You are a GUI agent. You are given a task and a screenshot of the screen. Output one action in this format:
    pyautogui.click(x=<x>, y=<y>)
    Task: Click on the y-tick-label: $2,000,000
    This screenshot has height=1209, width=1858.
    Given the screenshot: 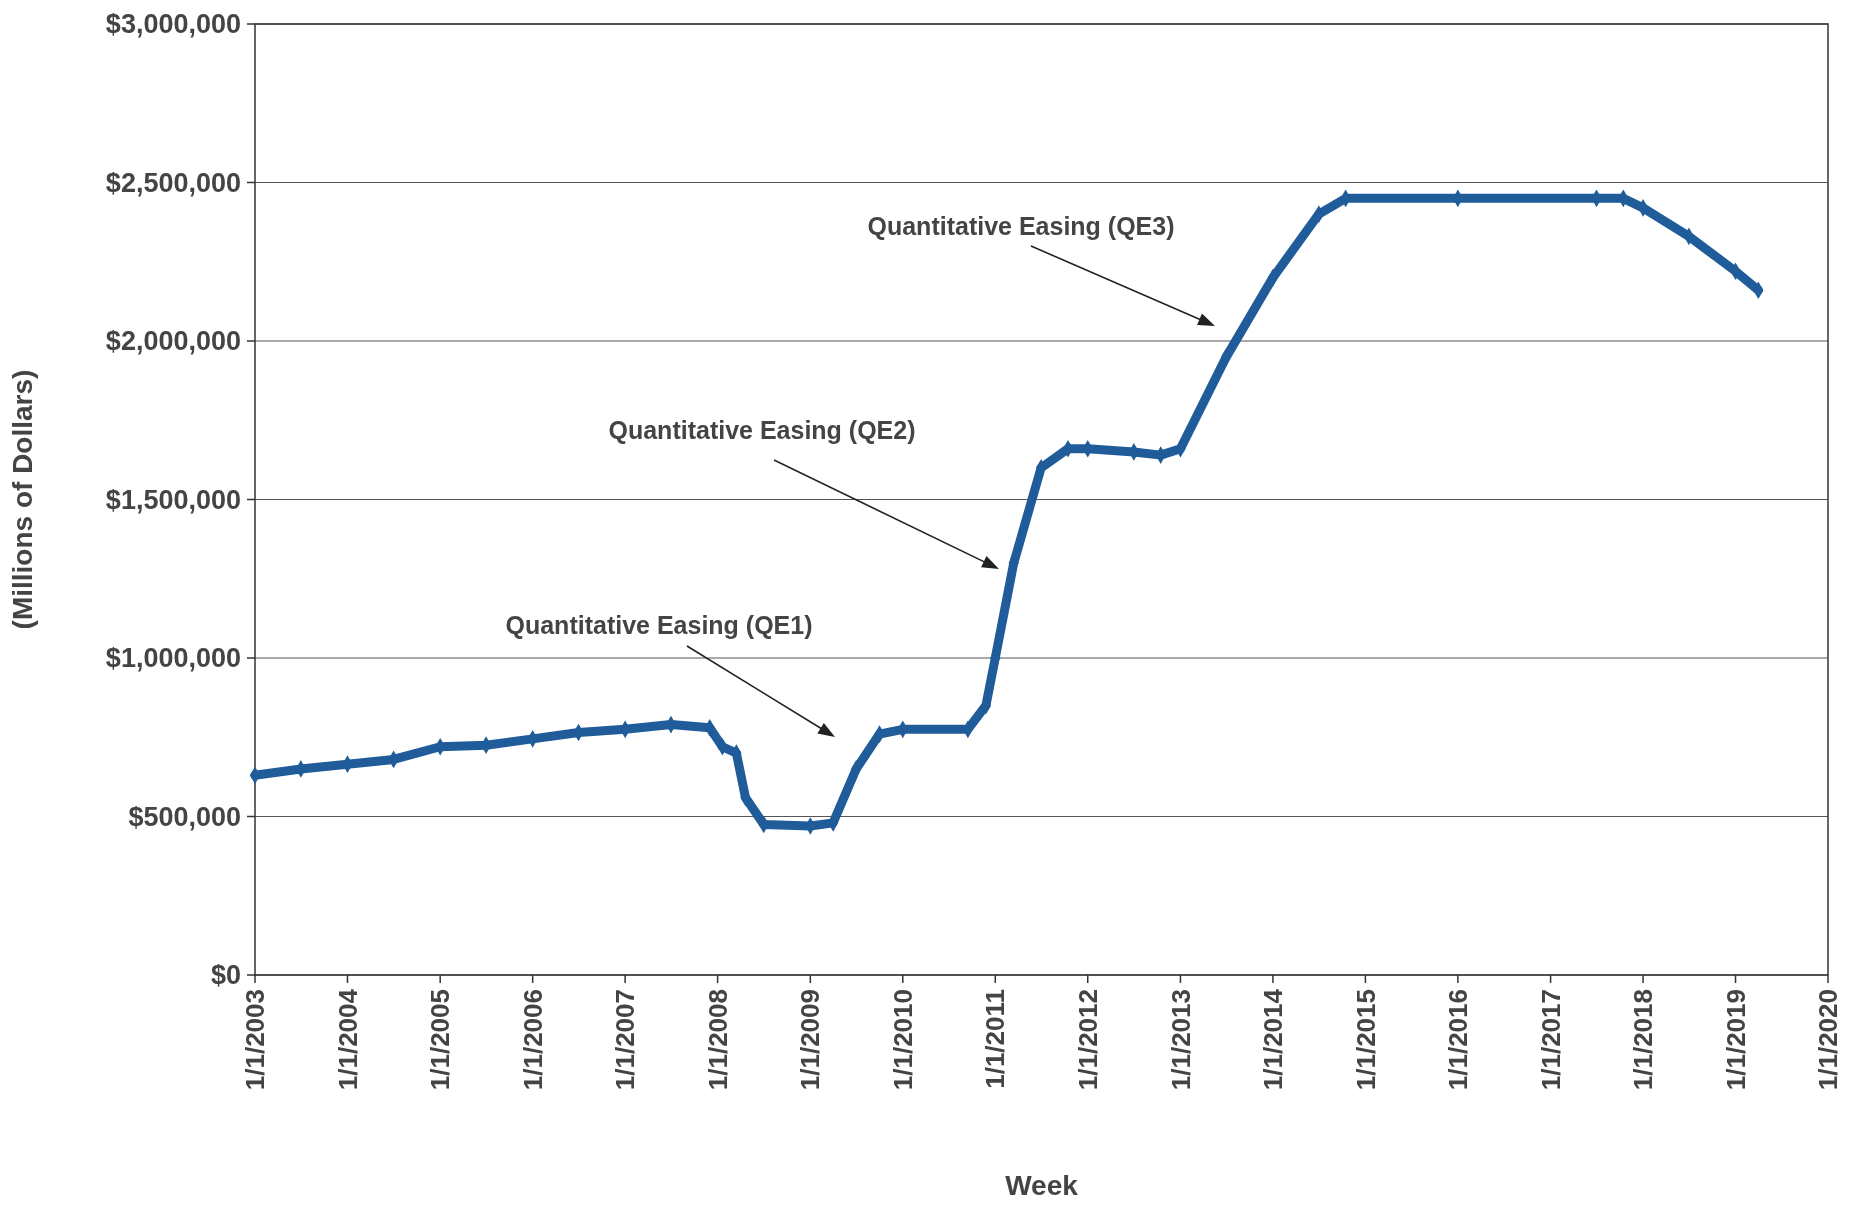 What is the action you would take?
    pyautogui.click(x=173, y=341)
    